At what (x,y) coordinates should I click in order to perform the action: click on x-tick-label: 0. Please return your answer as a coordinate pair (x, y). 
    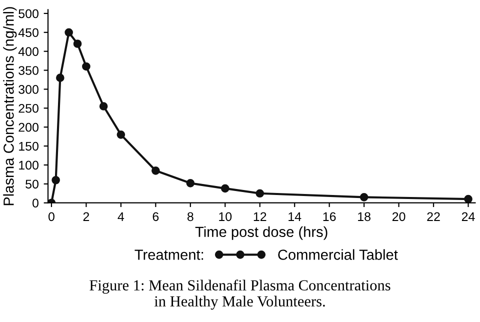
    Looking at the image, I should click on (51, 217).